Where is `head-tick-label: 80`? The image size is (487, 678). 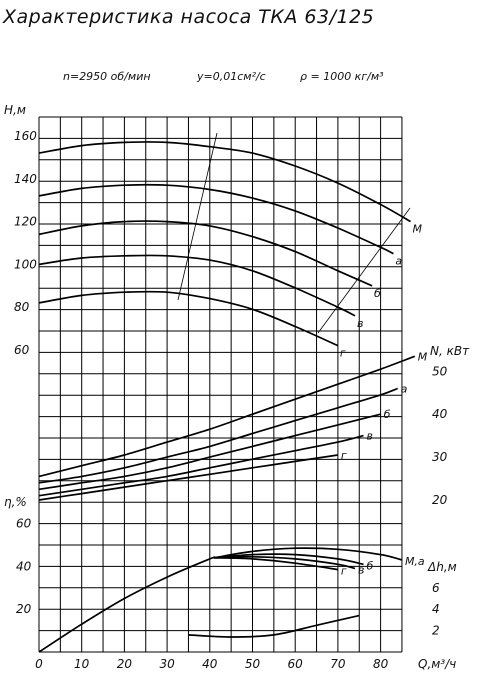
head-tick-label: 80 is located at coordinates (22, 307).